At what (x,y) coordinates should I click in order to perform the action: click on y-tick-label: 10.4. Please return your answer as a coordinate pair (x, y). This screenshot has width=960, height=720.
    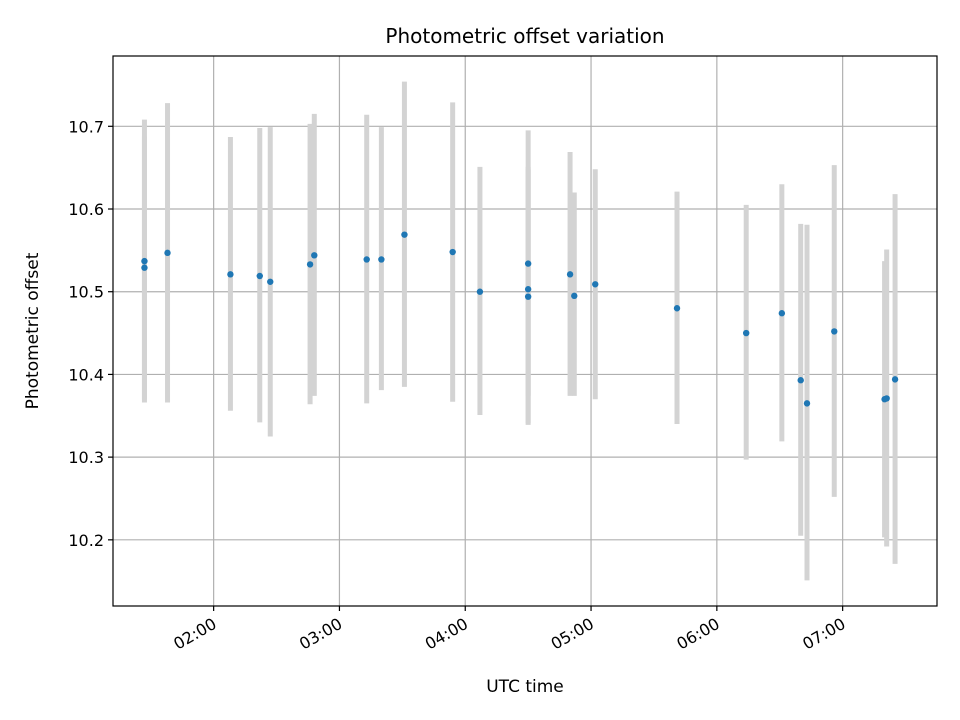
    Looking at the image, I should click on (86, 374).